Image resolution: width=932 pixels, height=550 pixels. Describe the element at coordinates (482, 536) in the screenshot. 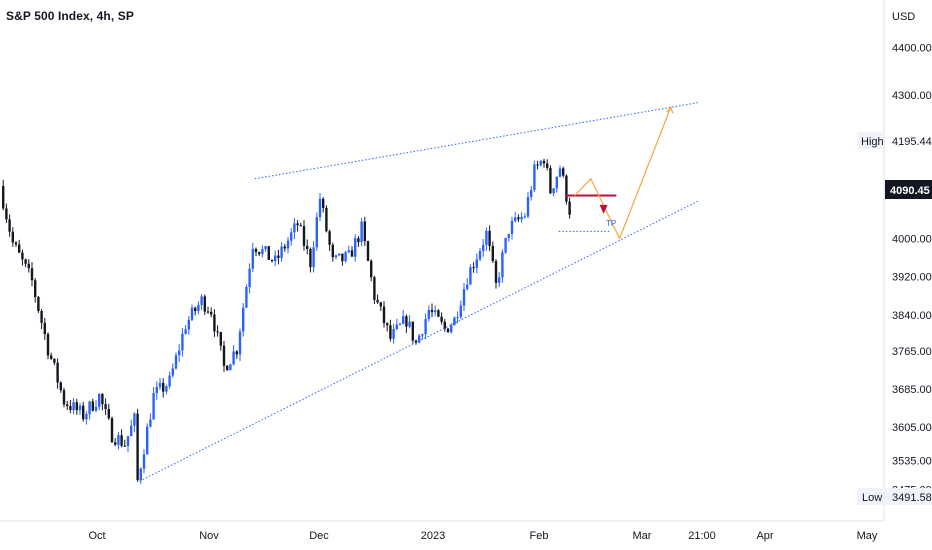

I see `time-axis: Oct Nov Dec 2023 Feb Mar 21:00 Apr May` at that location.